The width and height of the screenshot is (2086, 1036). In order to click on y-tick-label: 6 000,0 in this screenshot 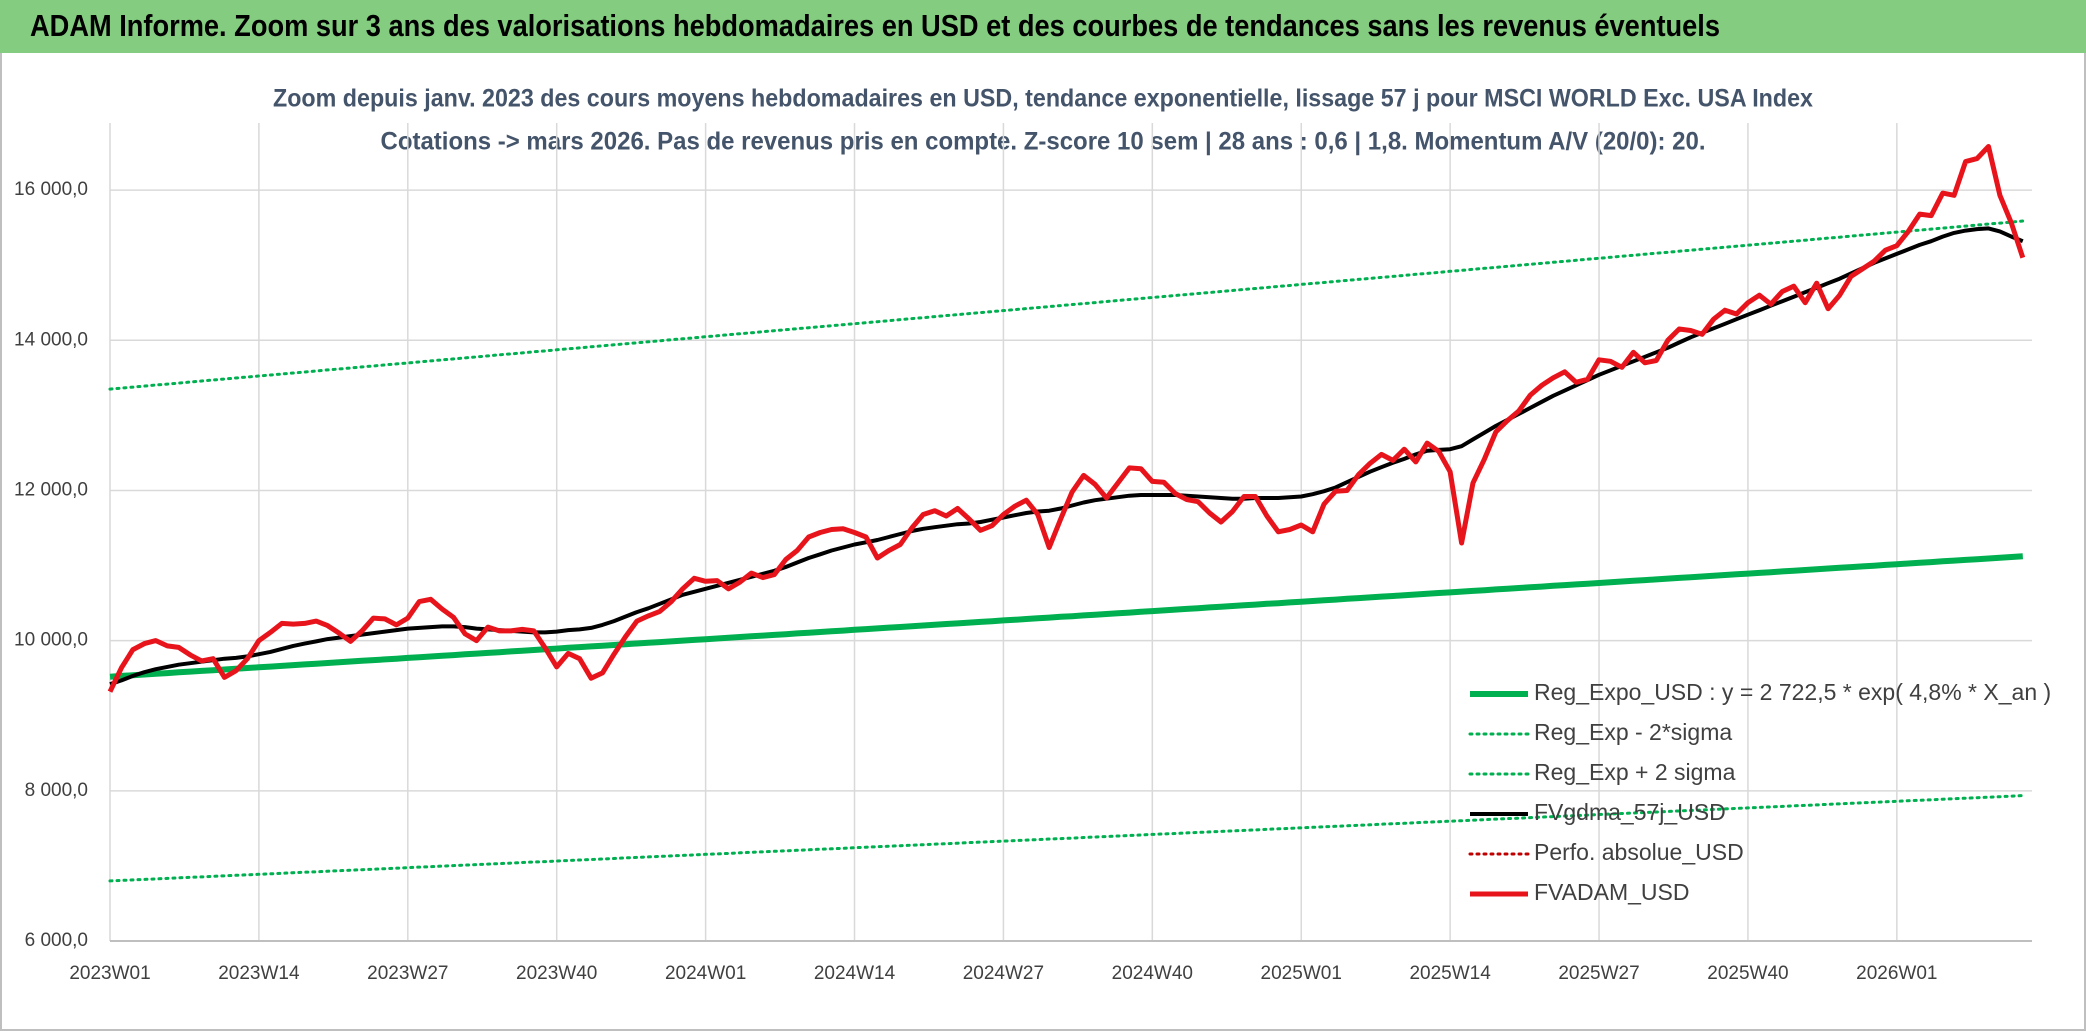, I will do `click(56, 940)`.